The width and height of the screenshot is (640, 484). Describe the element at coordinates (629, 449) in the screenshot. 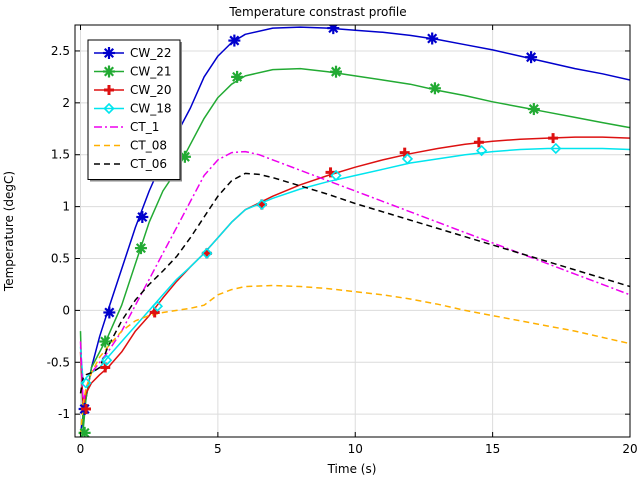

I see `x-tick-label: 20` at that location.